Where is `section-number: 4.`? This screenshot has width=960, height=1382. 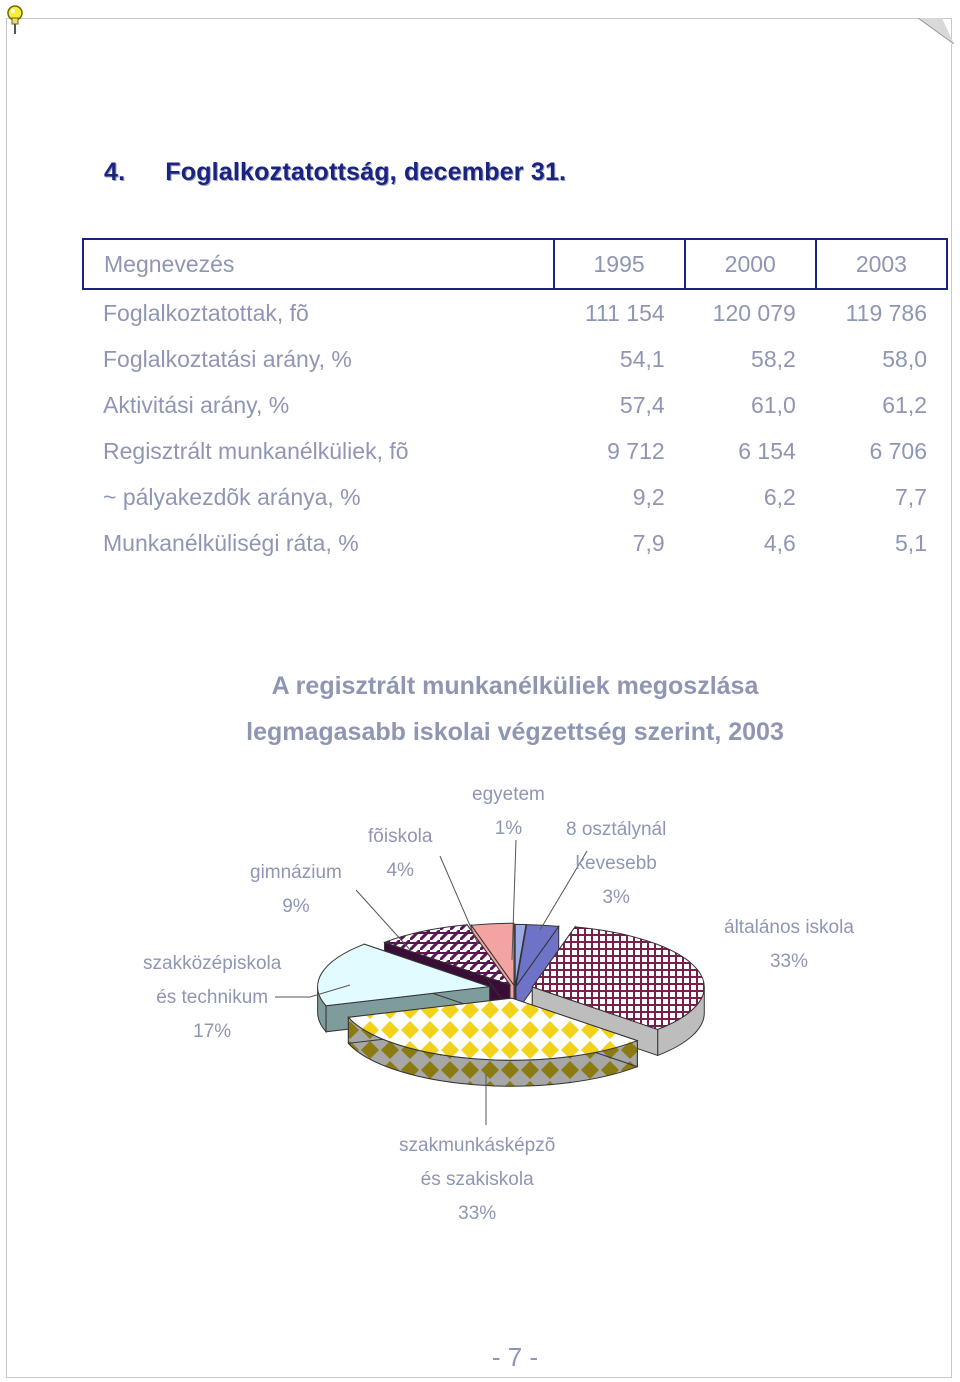 section-number: 4. is located at coordinates (115, 172).